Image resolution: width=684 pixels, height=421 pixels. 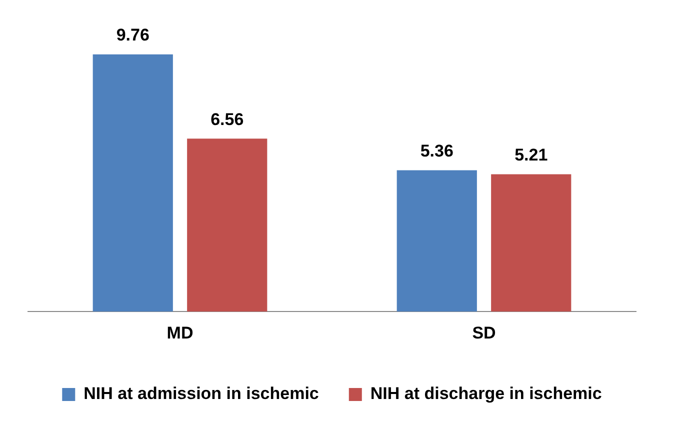 What do you see at coordinates (133, 35) in the screenshot?
I see `data-label: 9.76` at bounding box center [133, 35].